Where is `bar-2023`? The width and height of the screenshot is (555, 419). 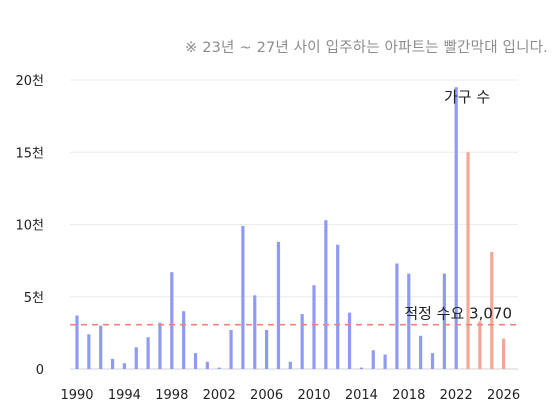 bar-2023 is located at coordinates (468, 260).